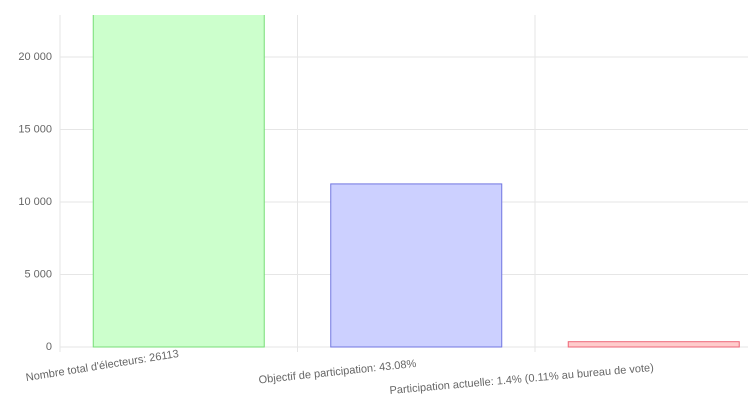  Describe the element at coordinates (102, 366) in the screenshot. I see `x-tick-label: Nombre total d'électeurs: 26113` at that location.